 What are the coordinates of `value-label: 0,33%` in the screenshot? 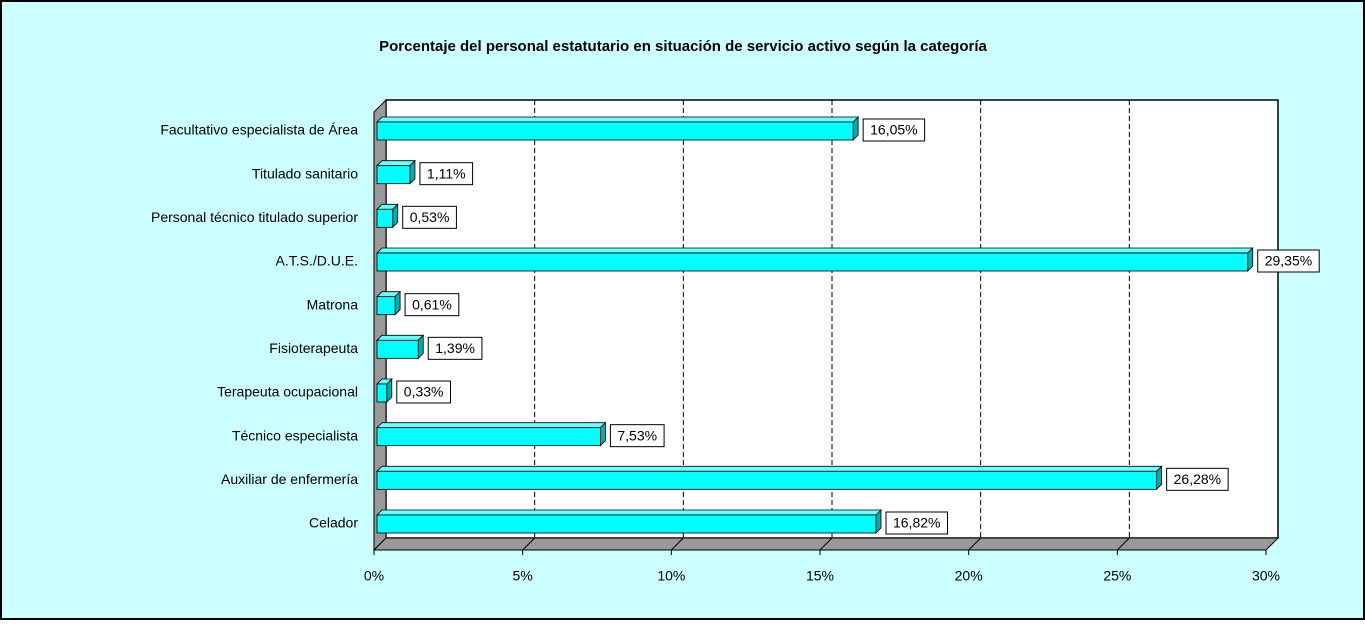 It's located at (424, 392).